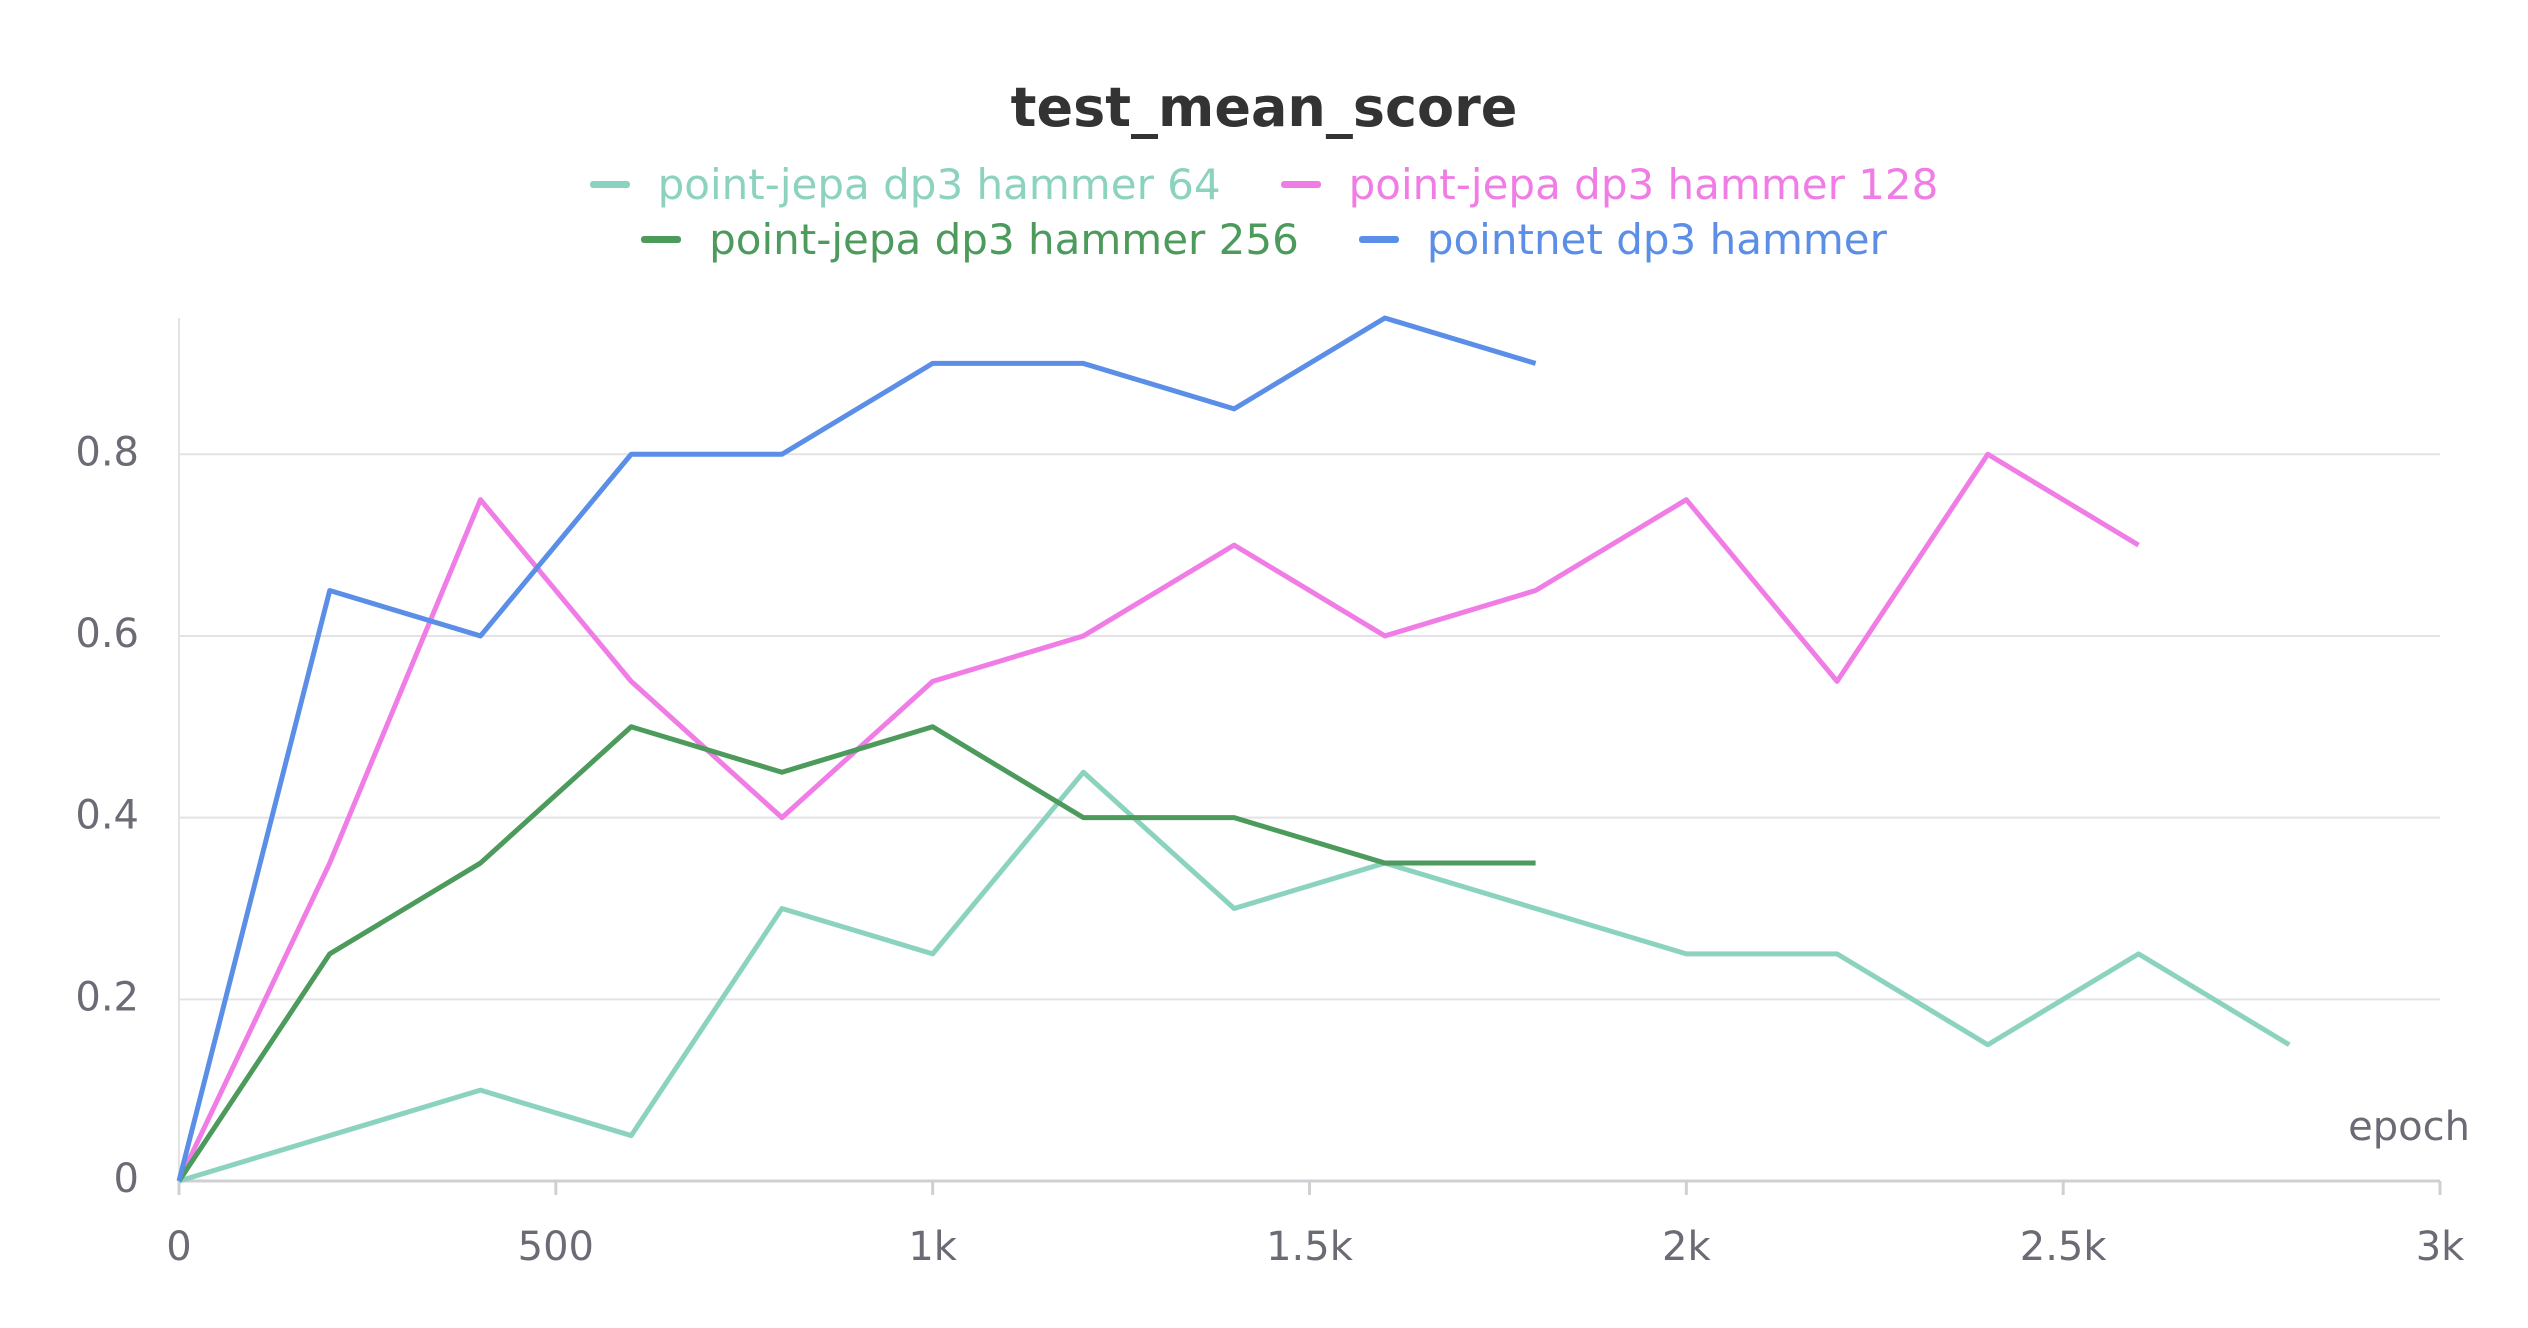  What do you see at coordinates (556, 1247) in the screenshot?
I see `x-tick-label: 500` at bounding box center [556, 1247].